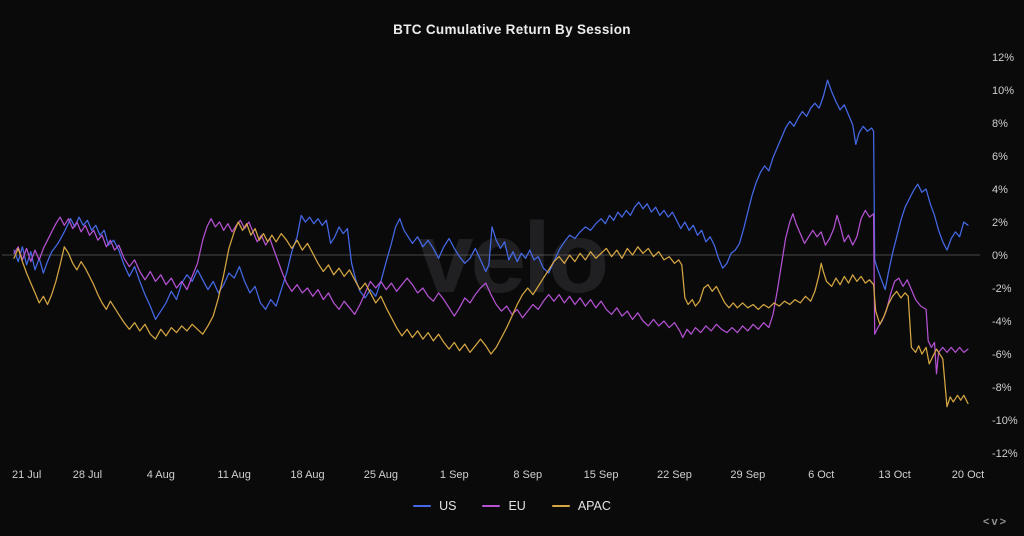 This screenshot has width=1024, height=536. I want to click on y-axis-label: 0%, so click(1000, 256).